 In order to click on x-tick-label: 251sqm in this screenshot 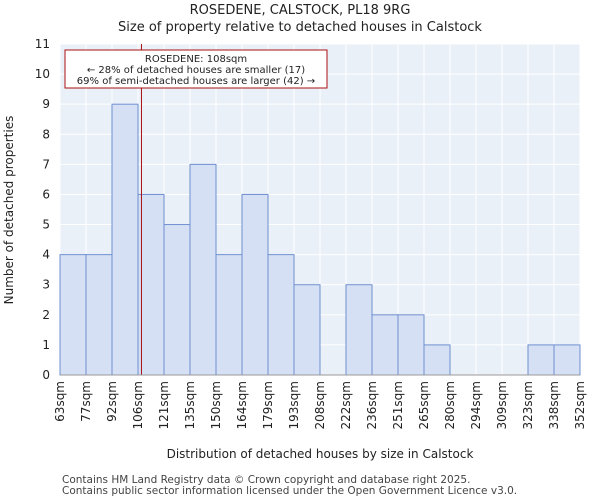, I will do `click(398, 405)`.